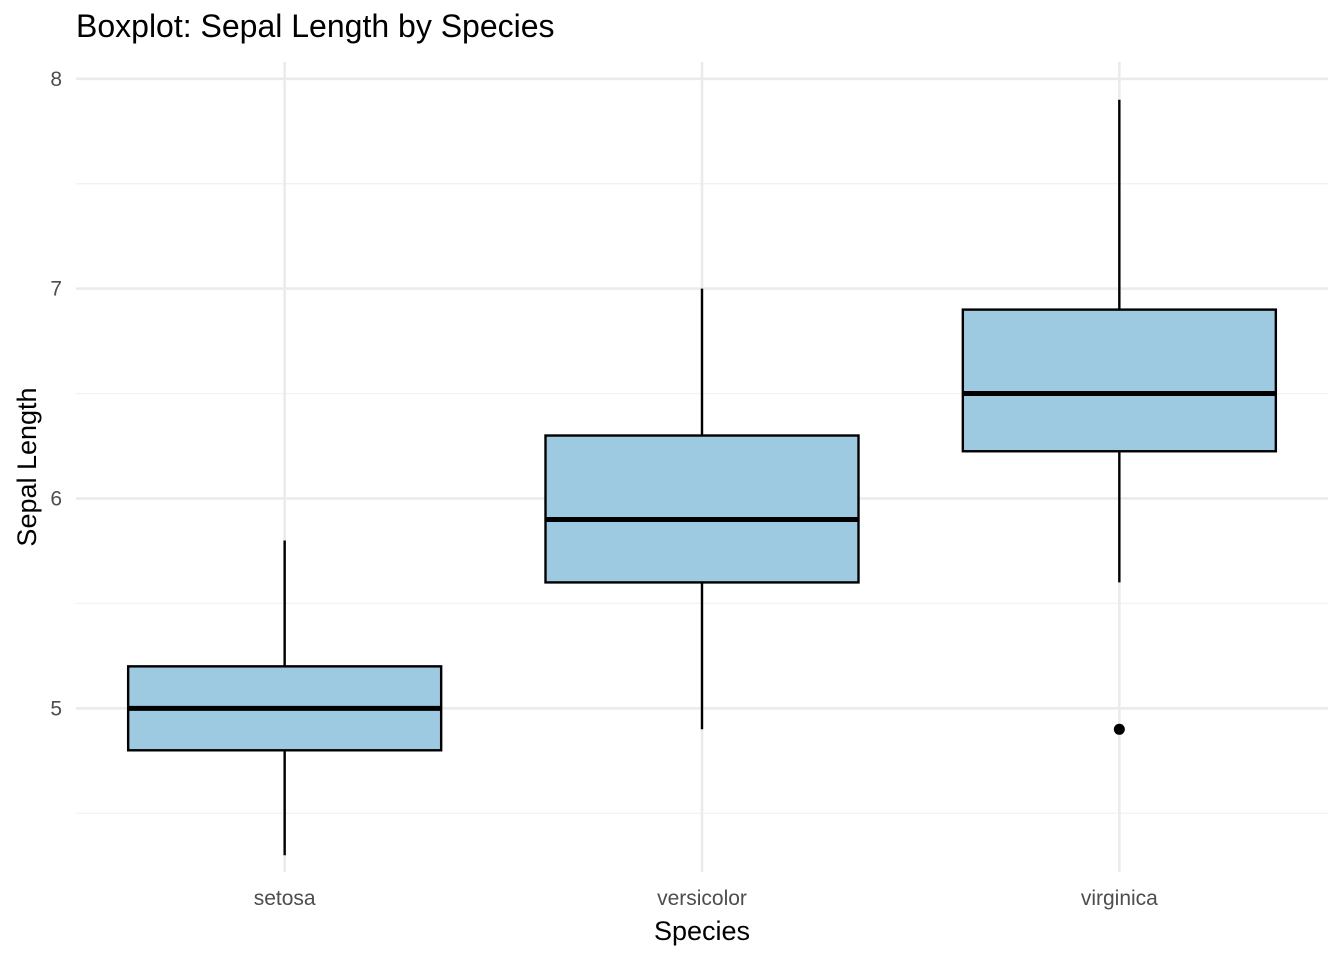 This screenshot has width=1344, height=960. Describe the element at coordinates (1119, 729) in the screenshot. I see `outlier-point` at that location.